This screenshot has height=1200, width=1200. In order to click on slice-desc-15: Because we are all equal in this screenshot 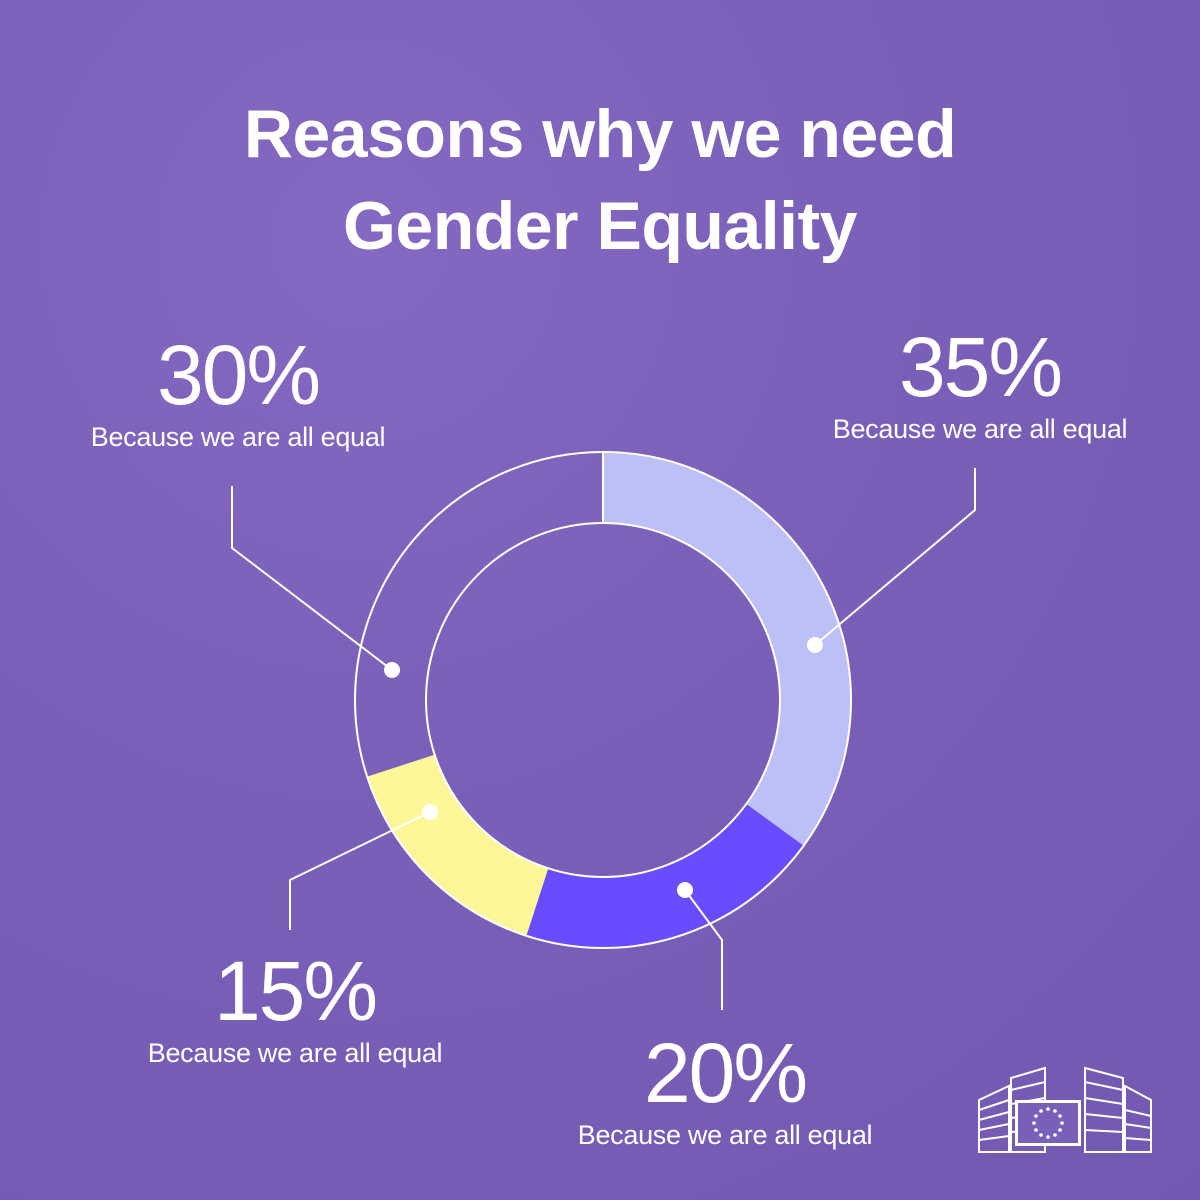, I will do `click(295, 1053)`.